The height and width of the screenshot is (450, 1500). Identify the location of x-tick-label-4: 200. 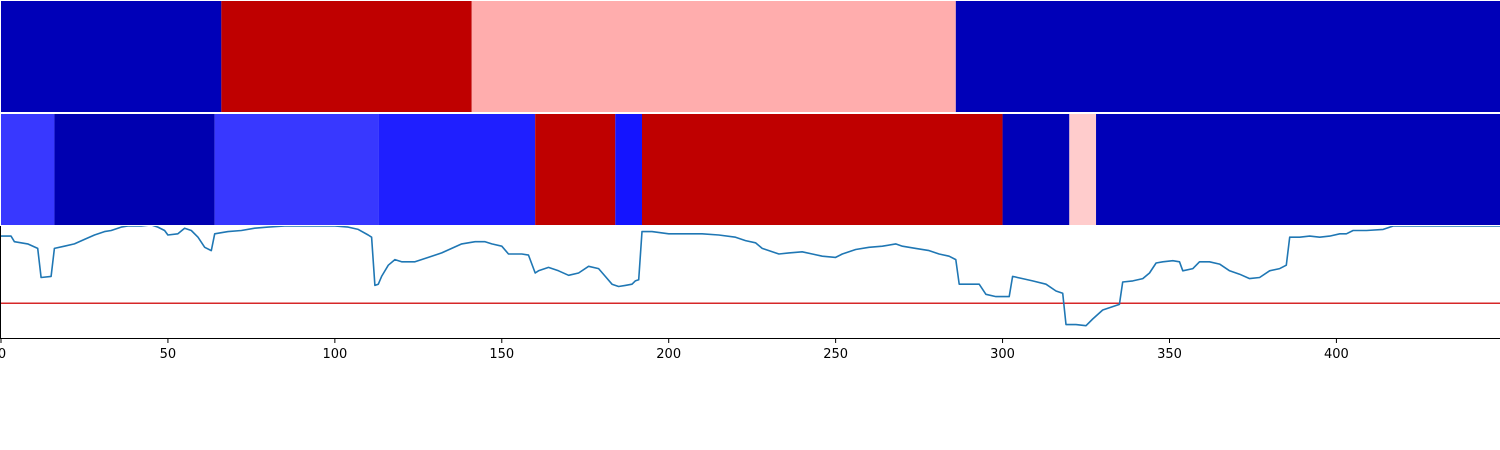
(668, 354).